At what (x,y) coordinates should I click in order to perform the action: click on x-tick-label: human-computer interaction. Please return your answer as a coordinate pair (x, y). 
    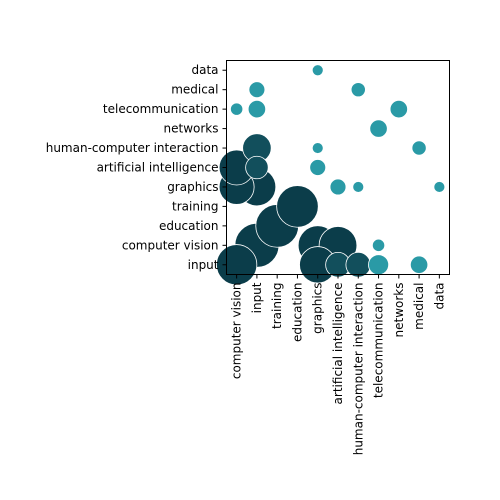
    Looking at the image, I should click on (358, 369).